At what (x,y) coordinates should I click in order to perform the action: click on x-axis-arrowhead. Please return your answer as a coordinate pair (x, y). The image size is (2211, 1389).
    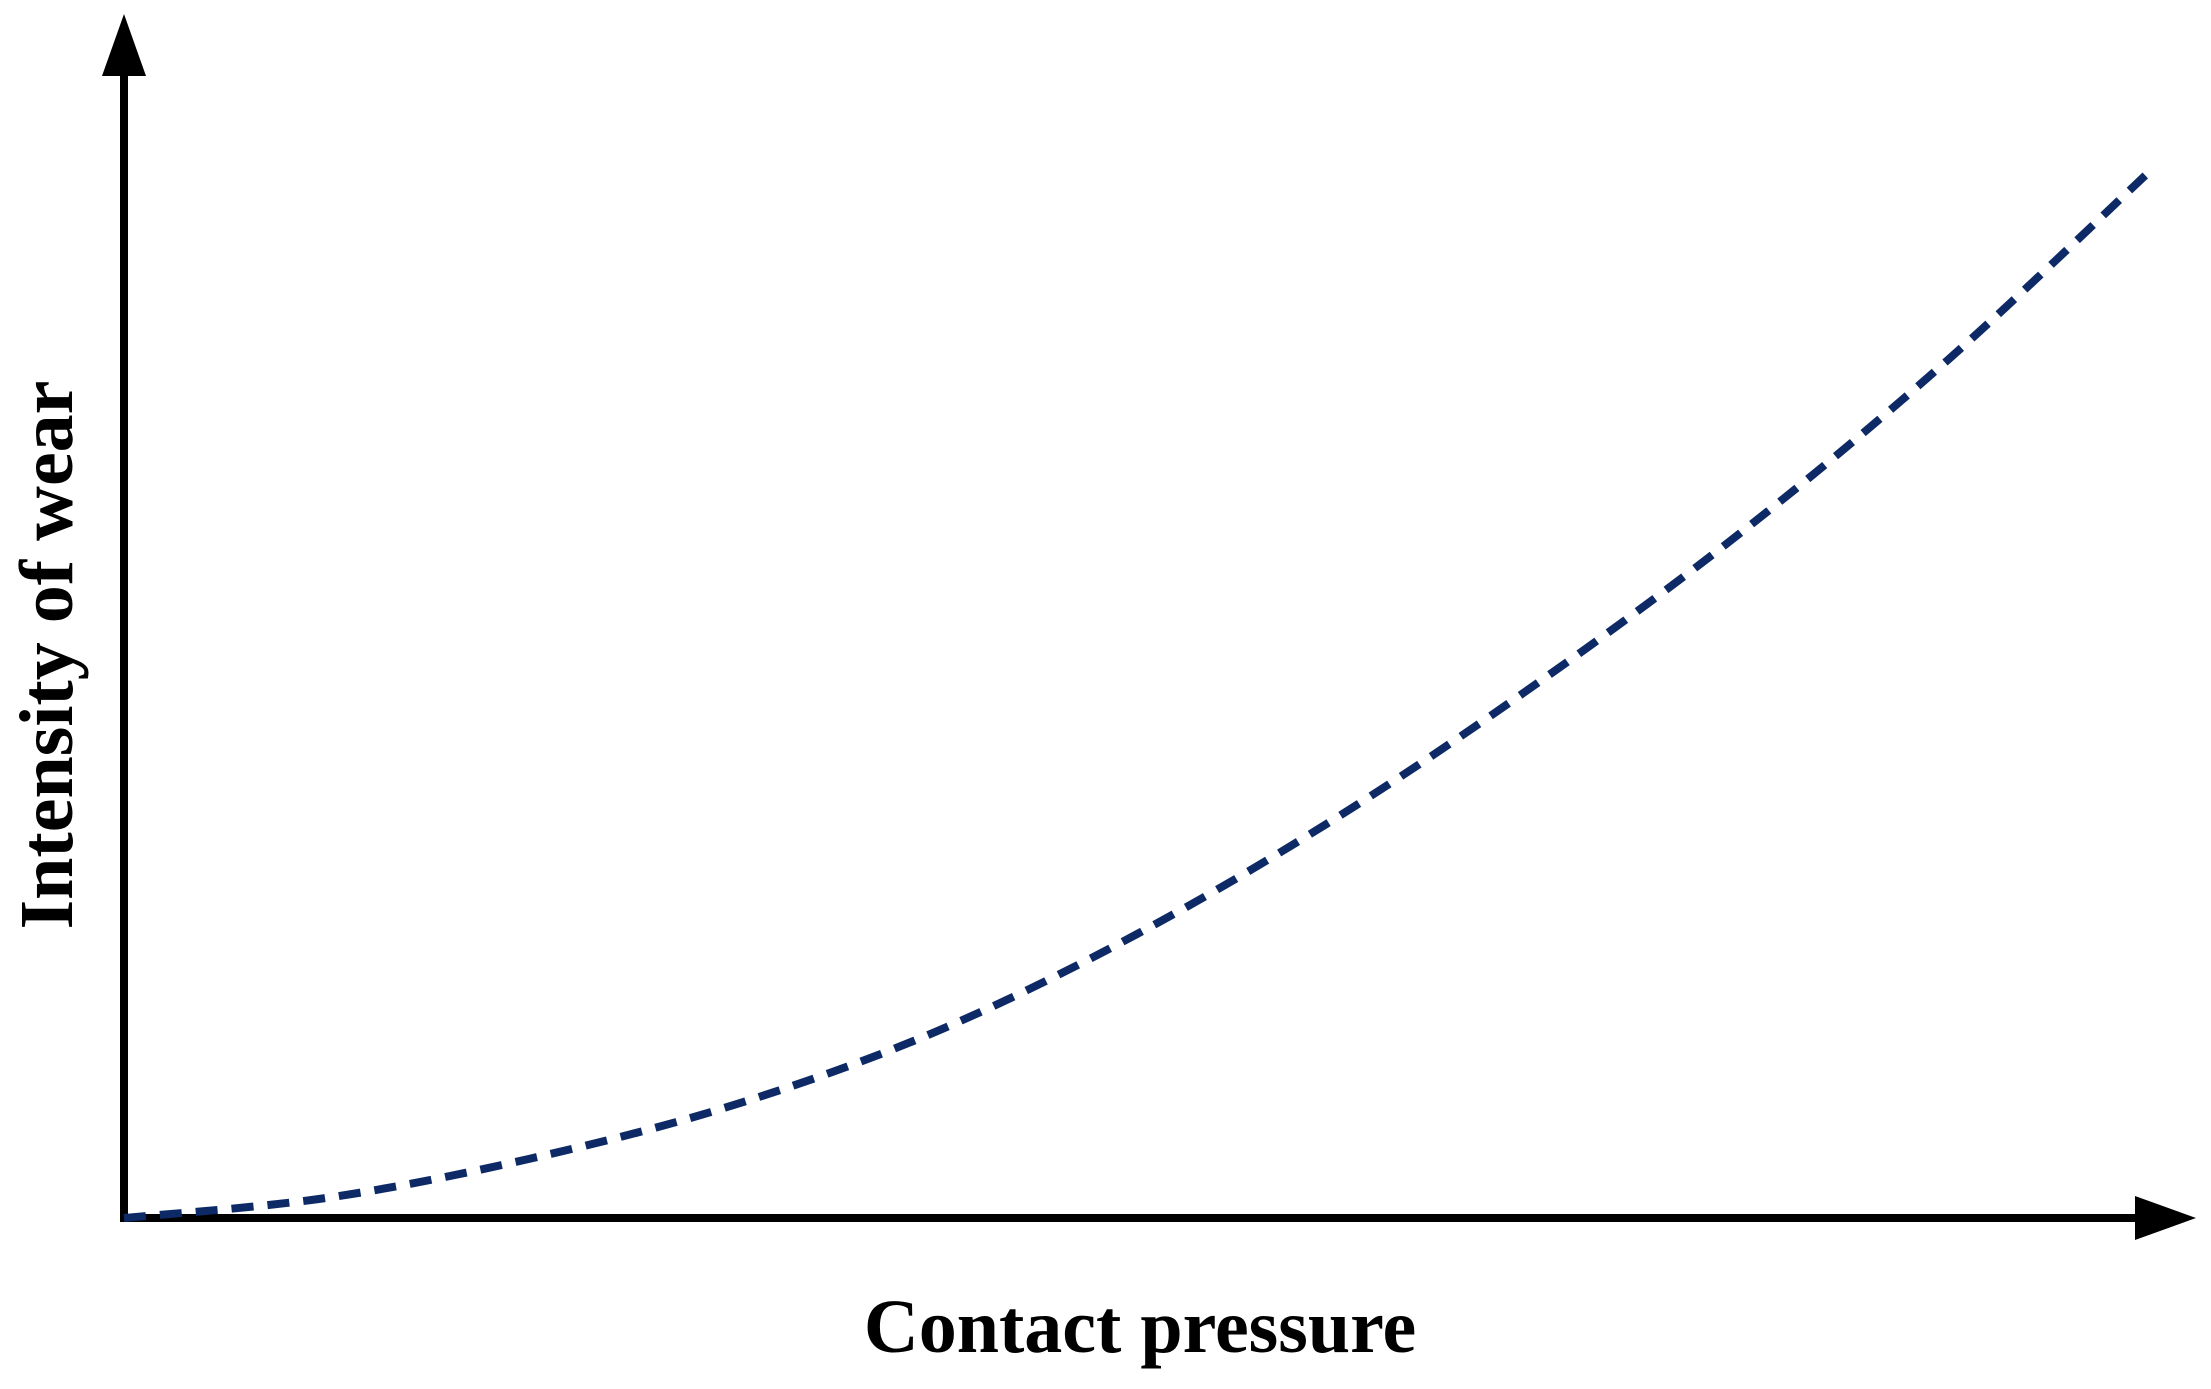
    Looking at the image, I should click on (2165, 1218).